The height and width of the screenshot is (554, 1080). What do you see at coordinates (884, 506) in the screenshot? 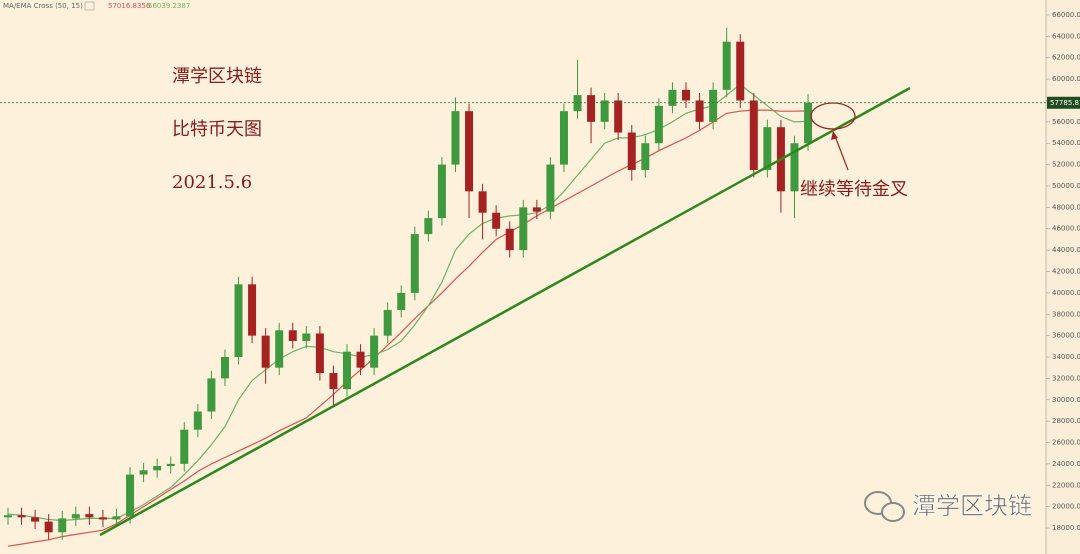
I see `watermark-icon` at bounding box center [884, 506].